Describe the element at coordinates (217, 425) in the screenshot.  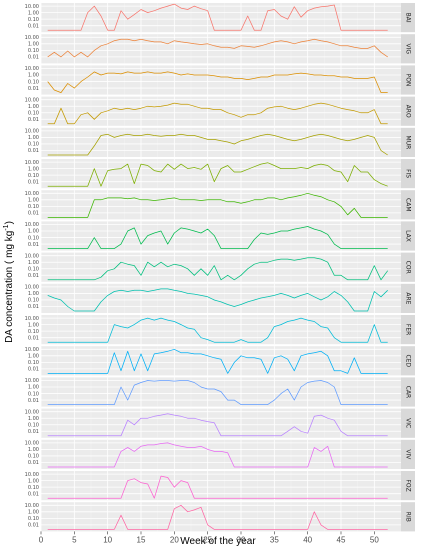
I see `series-line-vic` at that location.